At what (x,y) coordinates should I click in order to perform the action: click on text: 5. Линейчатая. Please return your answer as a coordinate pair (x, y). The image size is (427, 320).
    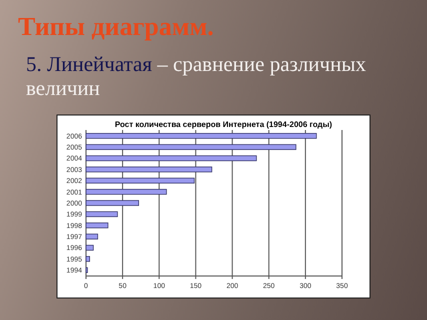
    Looking at the image, I should click on (89, 64).